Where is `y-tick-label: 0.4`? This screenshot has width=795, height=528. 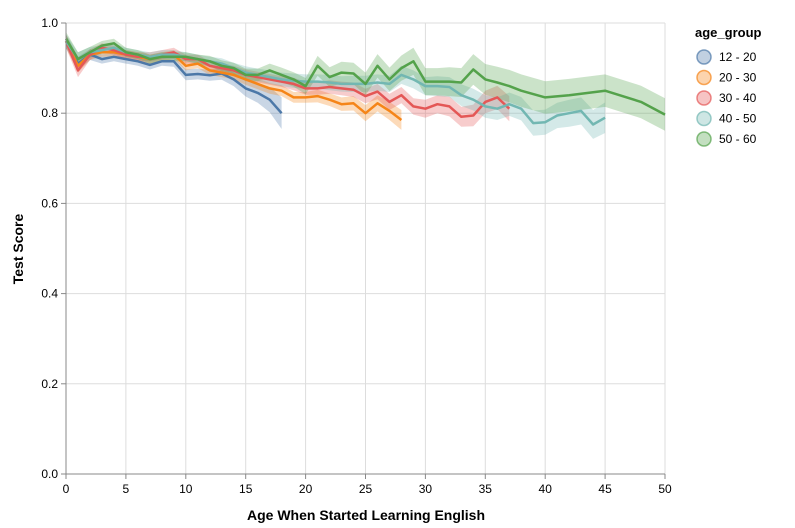 y-tick-label: 0.4 is located at coordinates (49, 294).